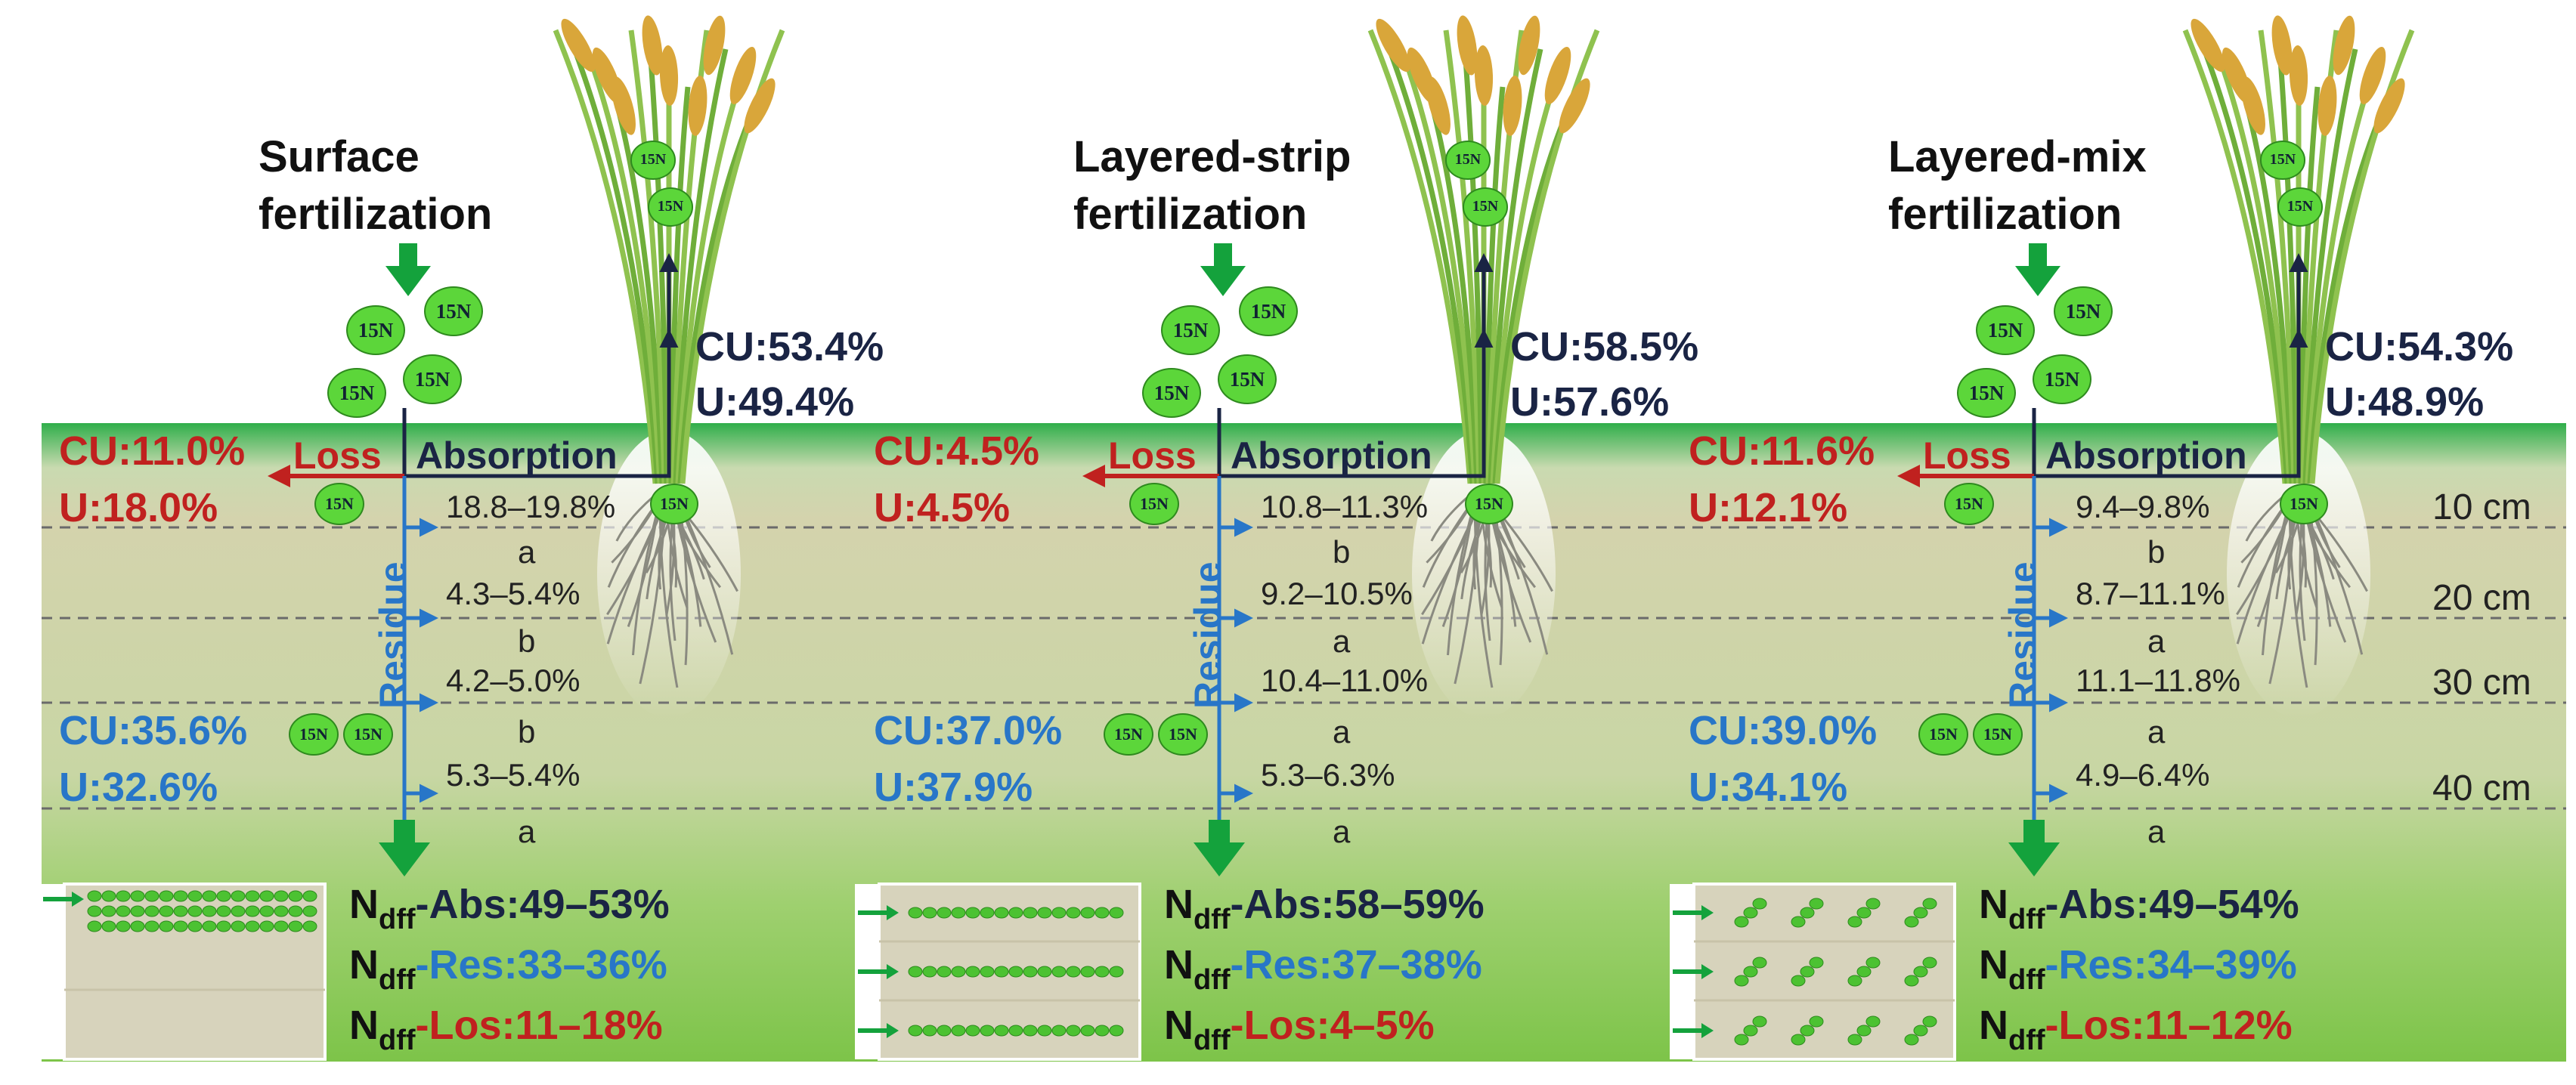 This screenshot has width=2576, height=1085. Describe the element at coordinates (1967, 455) in the screenshot. I see `loss-label: Loss` at that location.